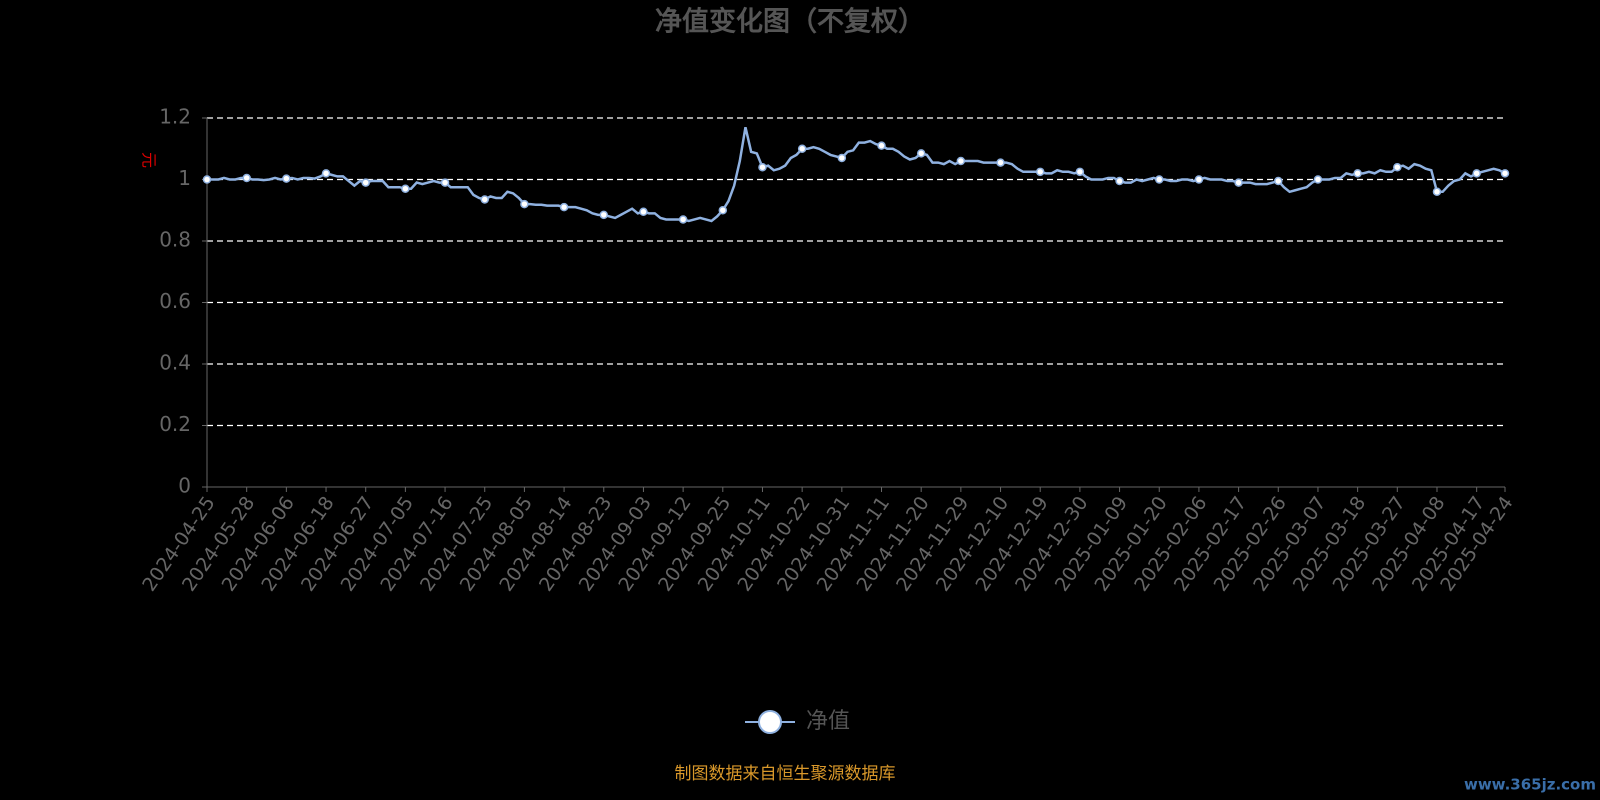 This screenshot has width=1600, height=800. I want to click on y-tick-label: 0.8, so click(175, 240).